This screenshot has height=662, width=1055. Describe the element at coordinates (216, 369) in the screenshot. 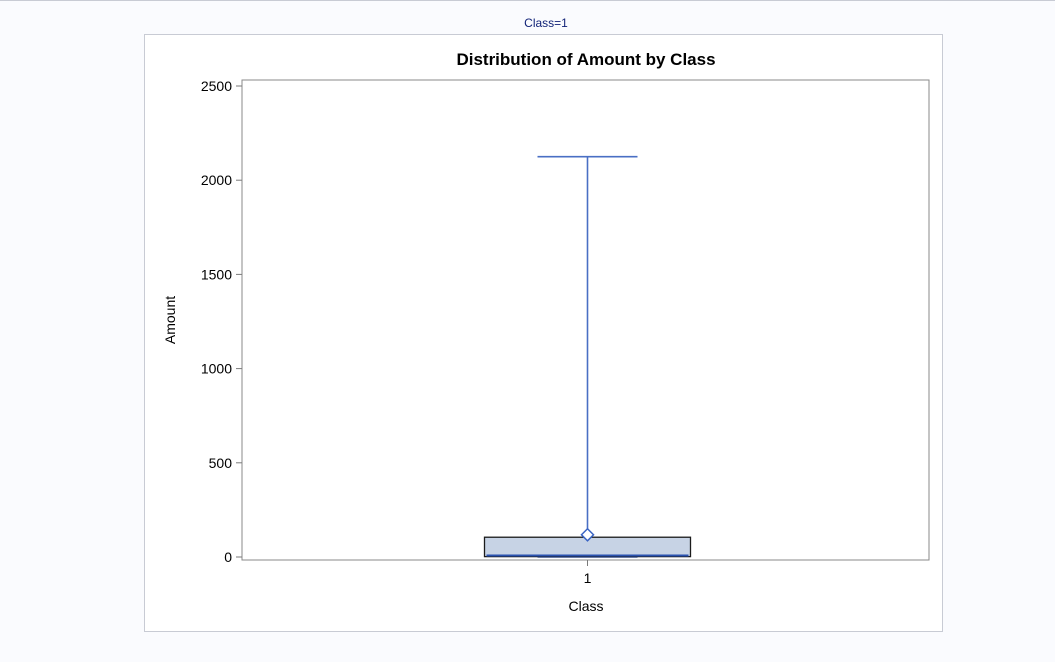

I see `y-tick-label-1000: 1000` at that location.